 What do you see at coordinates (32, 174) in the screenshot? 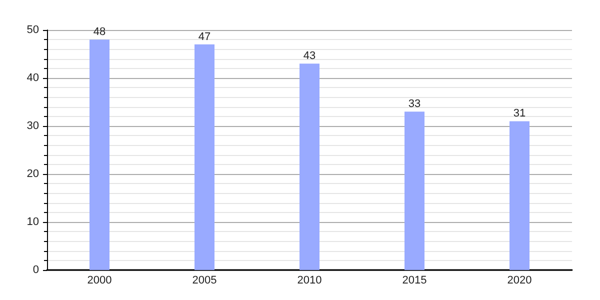
I see `y-tick-label: 20` at bounding box center [32, 174].